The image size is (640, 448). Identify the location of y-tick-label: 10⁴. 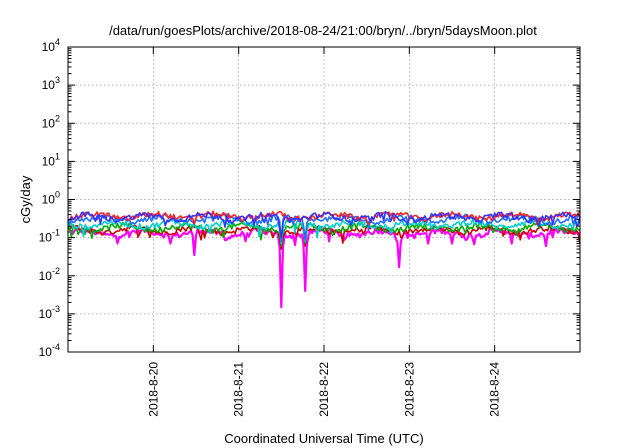
(51, 45).